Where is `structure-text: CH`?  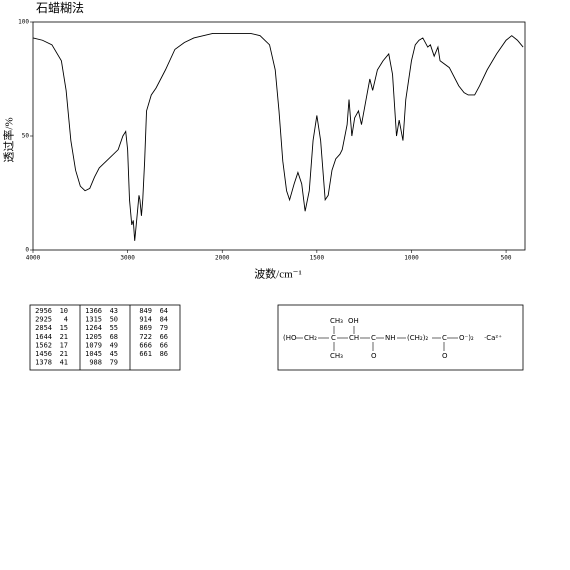 structure-text: CH is located at coordinates (354, 338).